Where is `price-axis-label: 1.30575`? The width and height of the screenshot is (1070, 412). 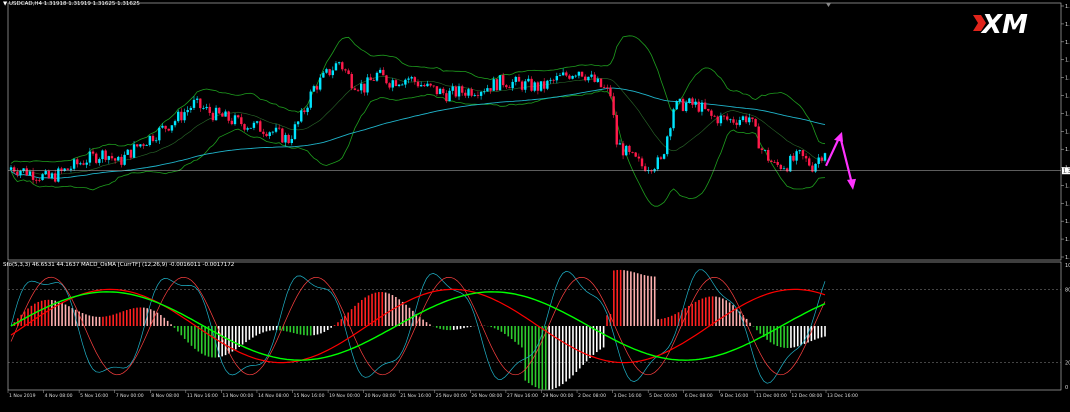
price-axis-label: 1.30575 is located at coordinates (1067, 240).